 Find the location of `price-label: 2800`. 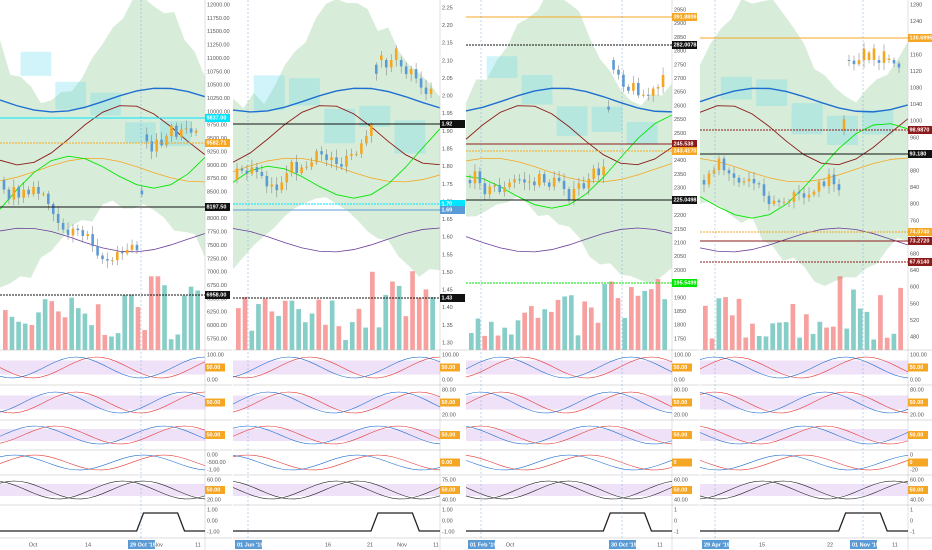

price-label: 2800 is located at coordinates (680, 52).